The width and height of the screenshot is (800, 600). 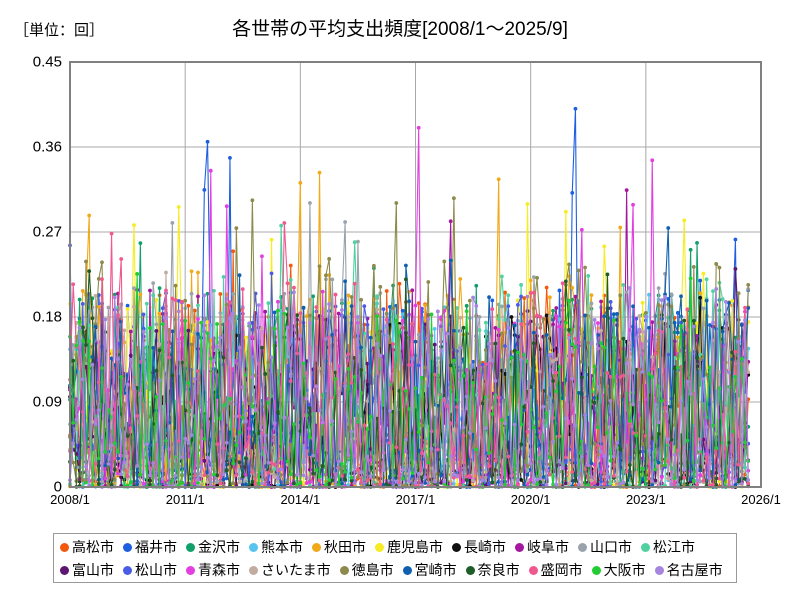 I want to click on legend-item-徳島市: 徳島市, so click(x=366, y=570).